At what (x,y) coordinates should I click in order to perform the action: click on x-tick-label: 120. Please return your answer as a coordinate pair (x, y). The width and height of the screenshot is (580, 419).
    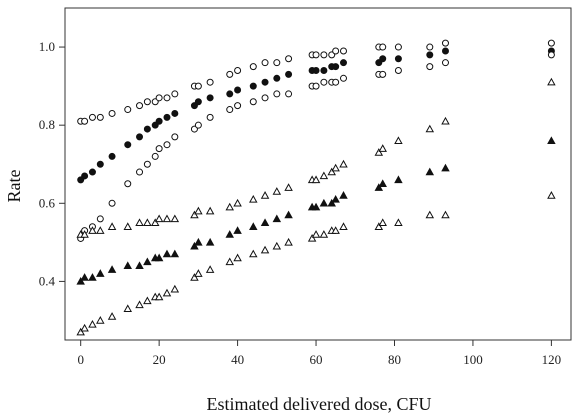
    Looking at the image, I should click on (552, 359).